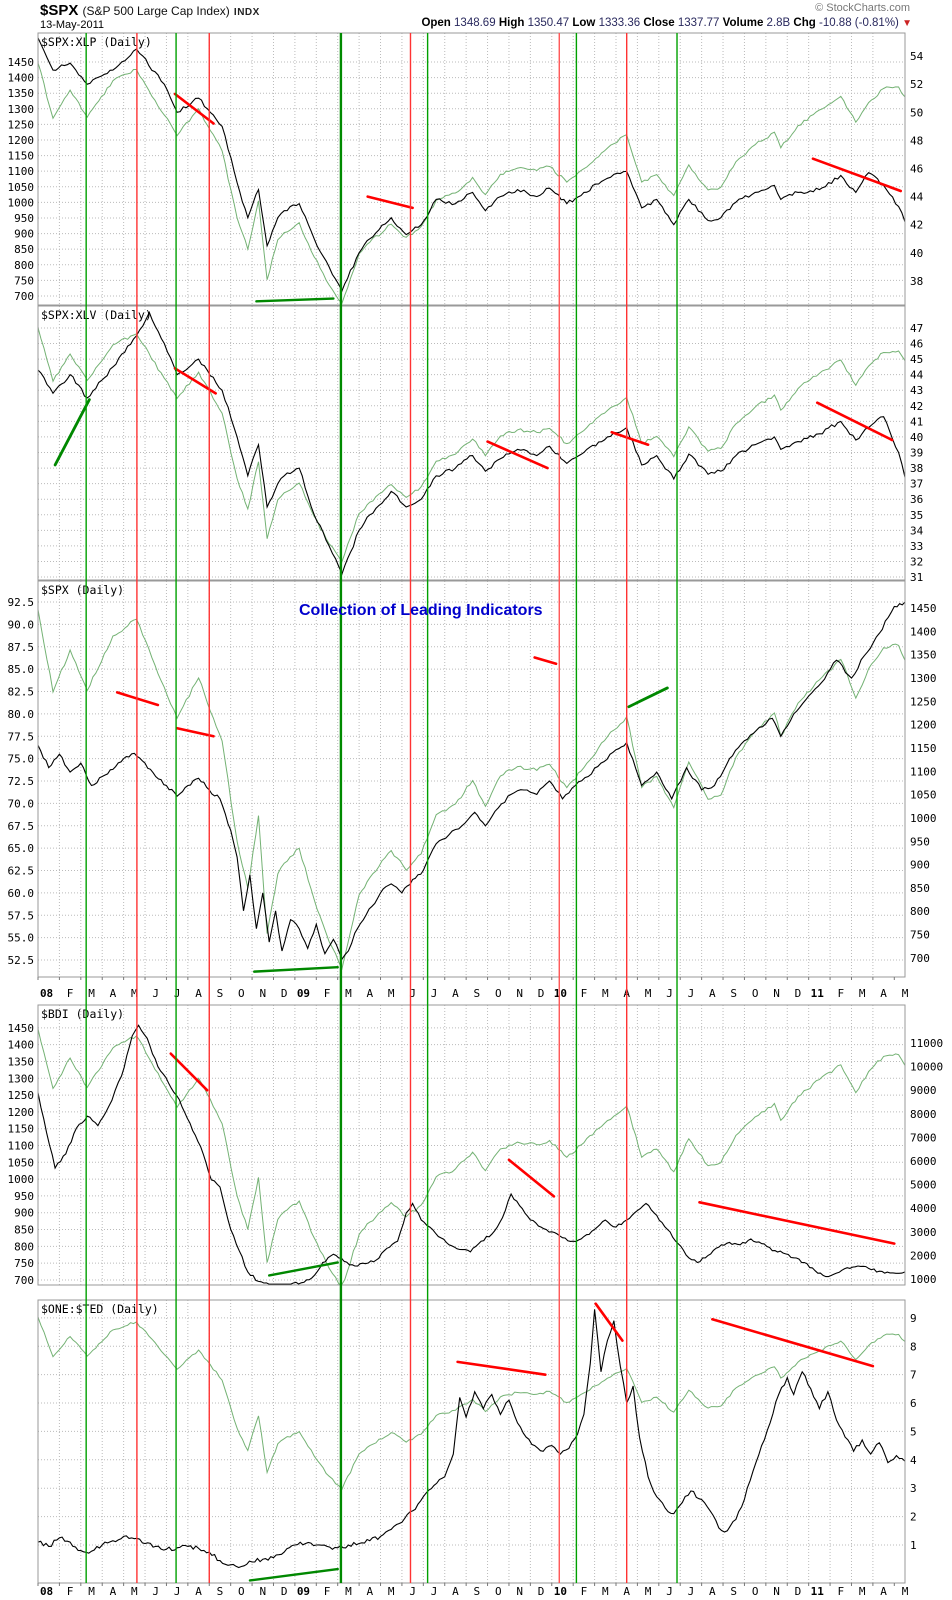  Describe the element at coordinates (24, 1246) in the screenshot. I see `svg-text: 800` at that location.